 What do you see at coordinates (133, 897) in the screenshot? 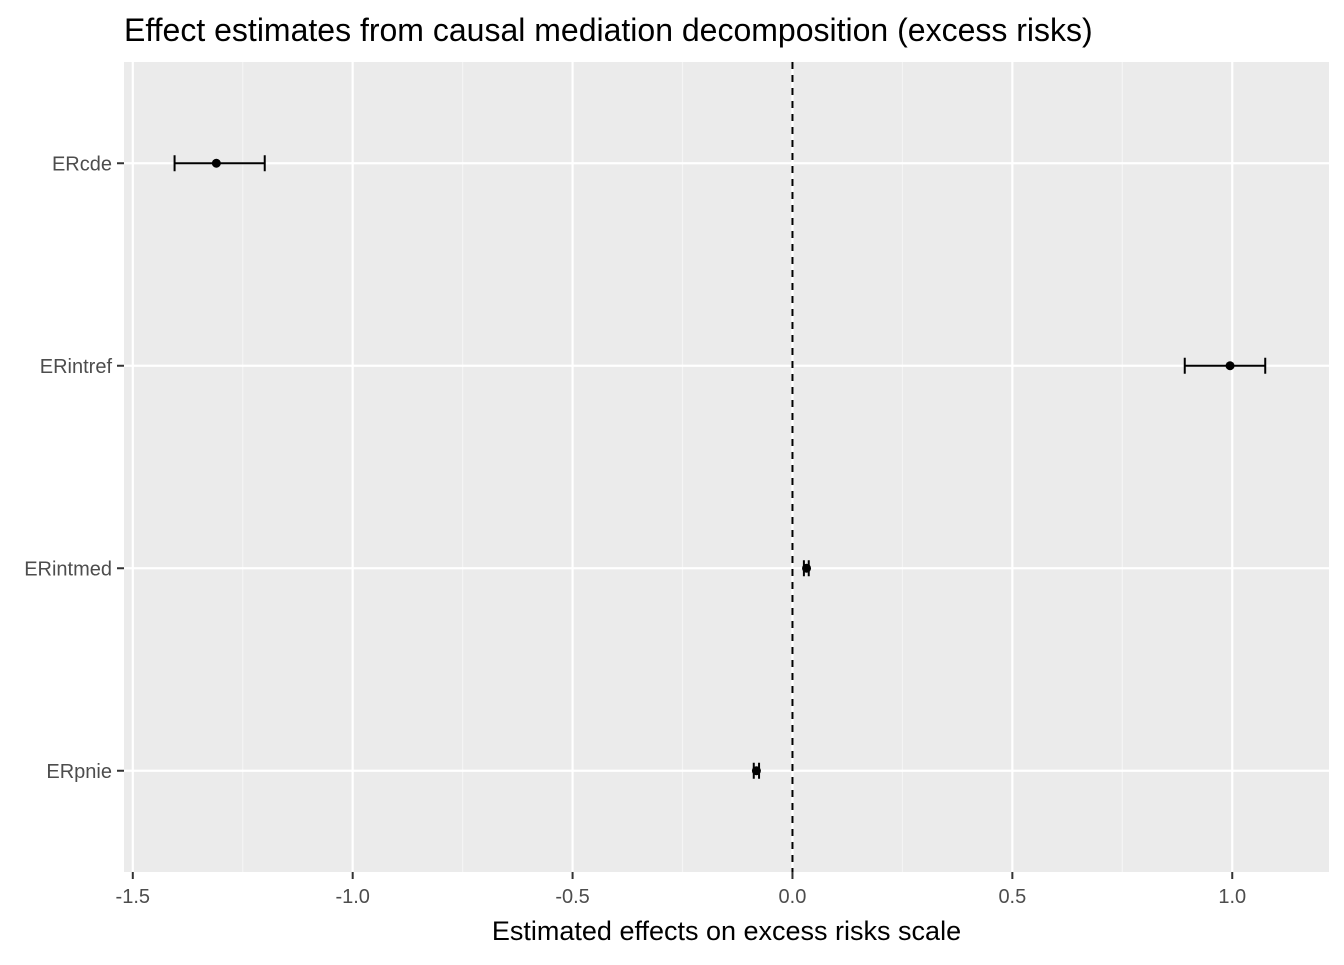
I see `x-tick-label: -1.5` at bounding box center [133, 897].